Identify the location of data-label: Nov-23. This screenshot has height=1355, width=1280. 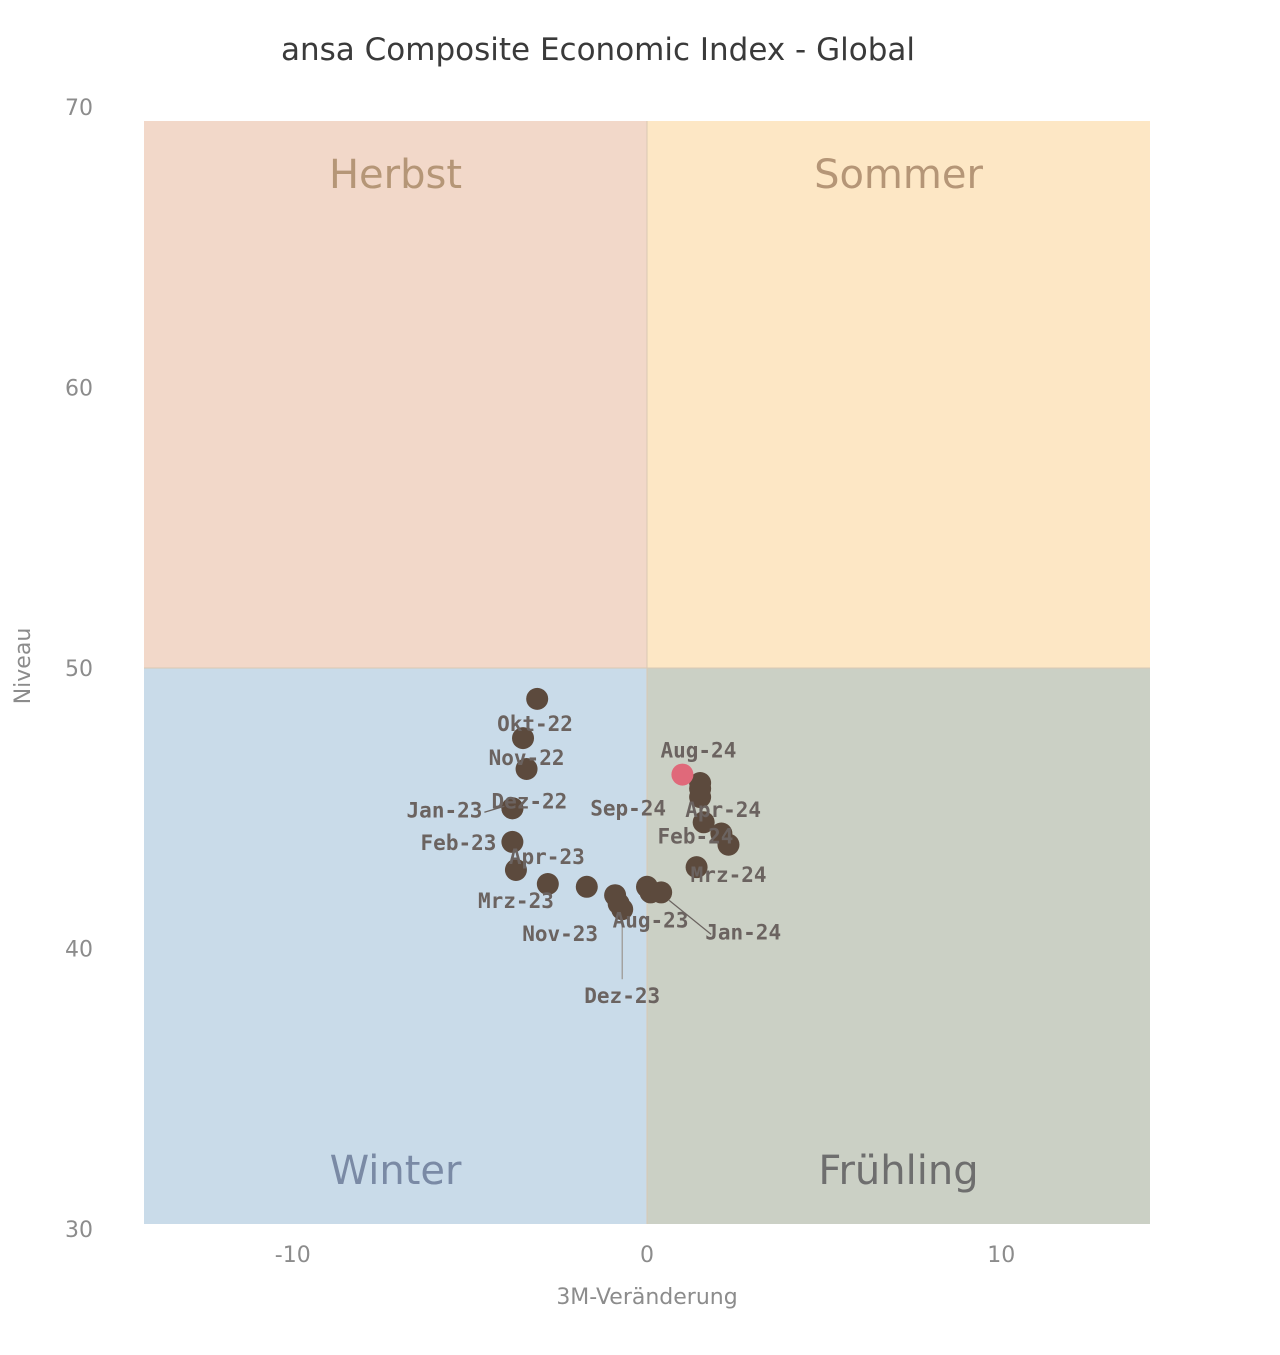
(560, 934).